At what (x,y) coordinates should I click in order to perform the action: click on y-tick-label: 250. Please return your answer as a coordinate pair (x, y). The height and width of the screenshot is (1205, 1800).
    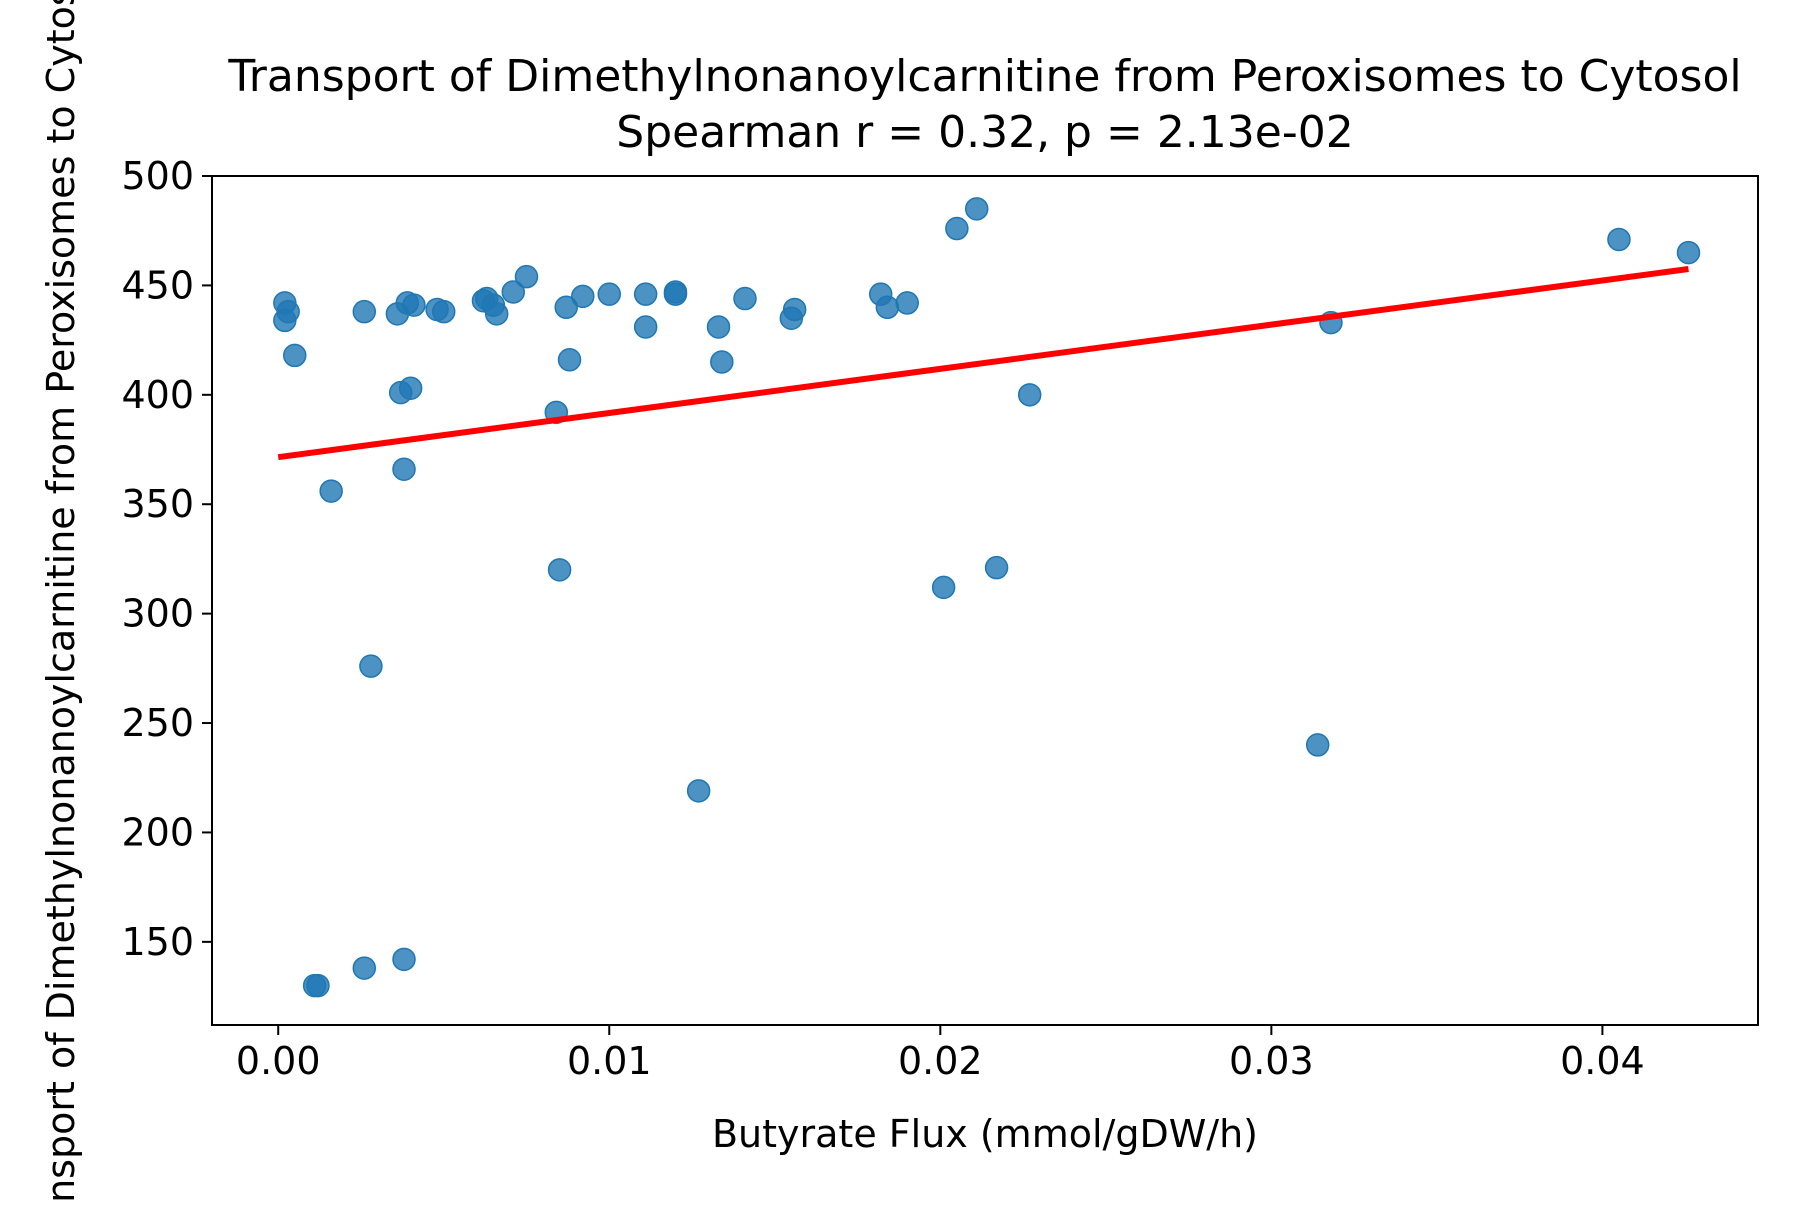
    Looking at the image, I should click on (157, 723).